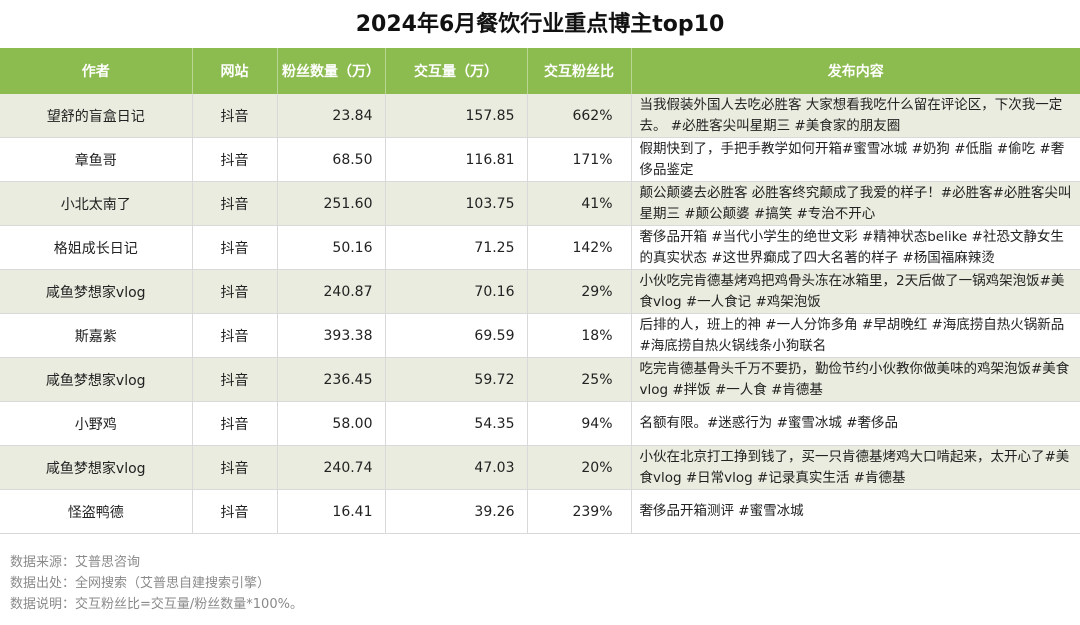 This screenshot has width=1080, height=625. What do you see at coordinates (96, 203) in the screenshot?
I see `cell-author: 小北太南了` at bounding box center [96, 203].